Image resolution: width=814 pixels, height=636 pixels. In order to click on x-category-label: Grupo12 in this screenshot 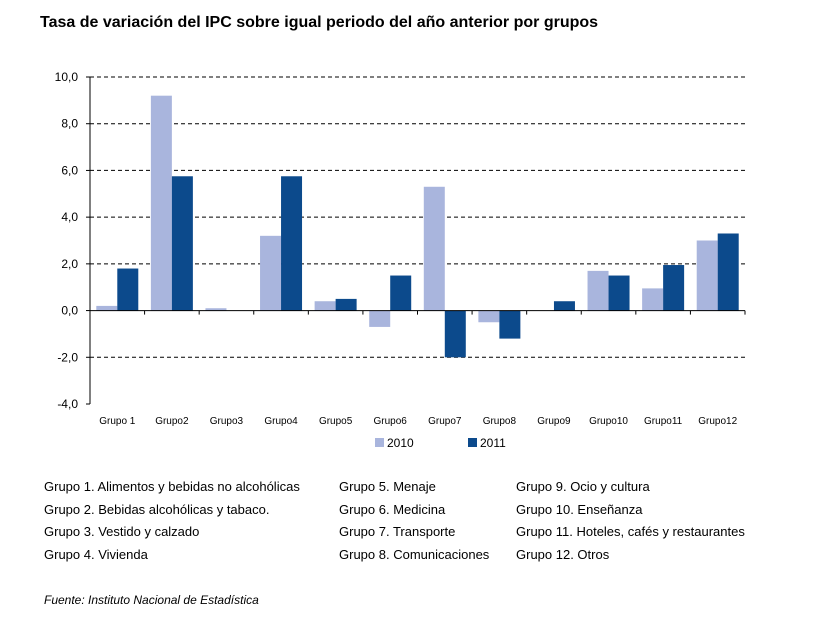, I will do `click(717, 421)`.